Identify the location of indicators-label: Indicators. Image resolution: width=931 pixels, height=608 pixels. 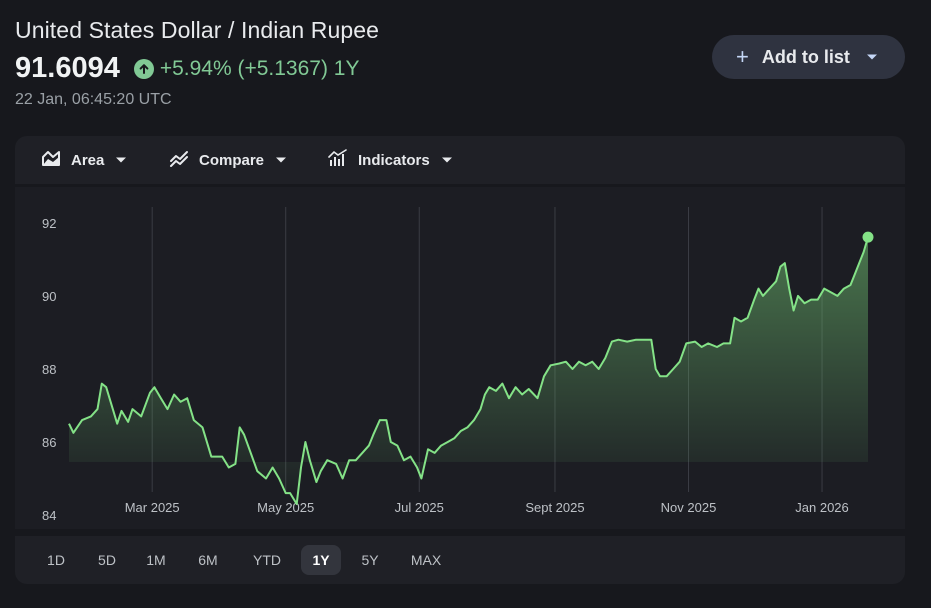
(394, 160).